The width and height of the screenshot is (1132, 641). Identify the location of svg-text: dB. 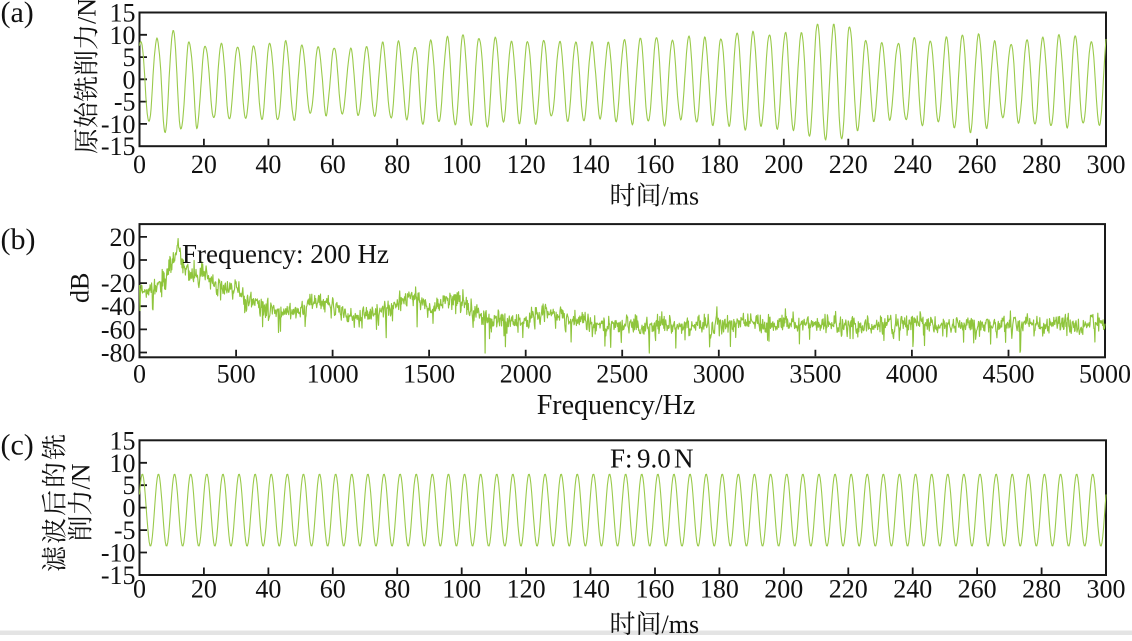
(80, 288).